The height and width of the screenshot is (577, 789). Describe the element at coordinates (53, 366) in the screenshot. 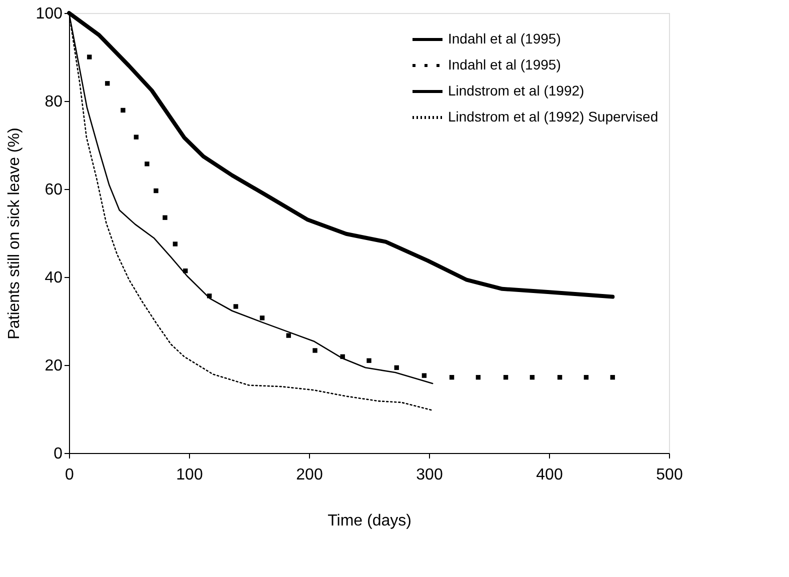

I see `y-tick-label: 20` at that location.